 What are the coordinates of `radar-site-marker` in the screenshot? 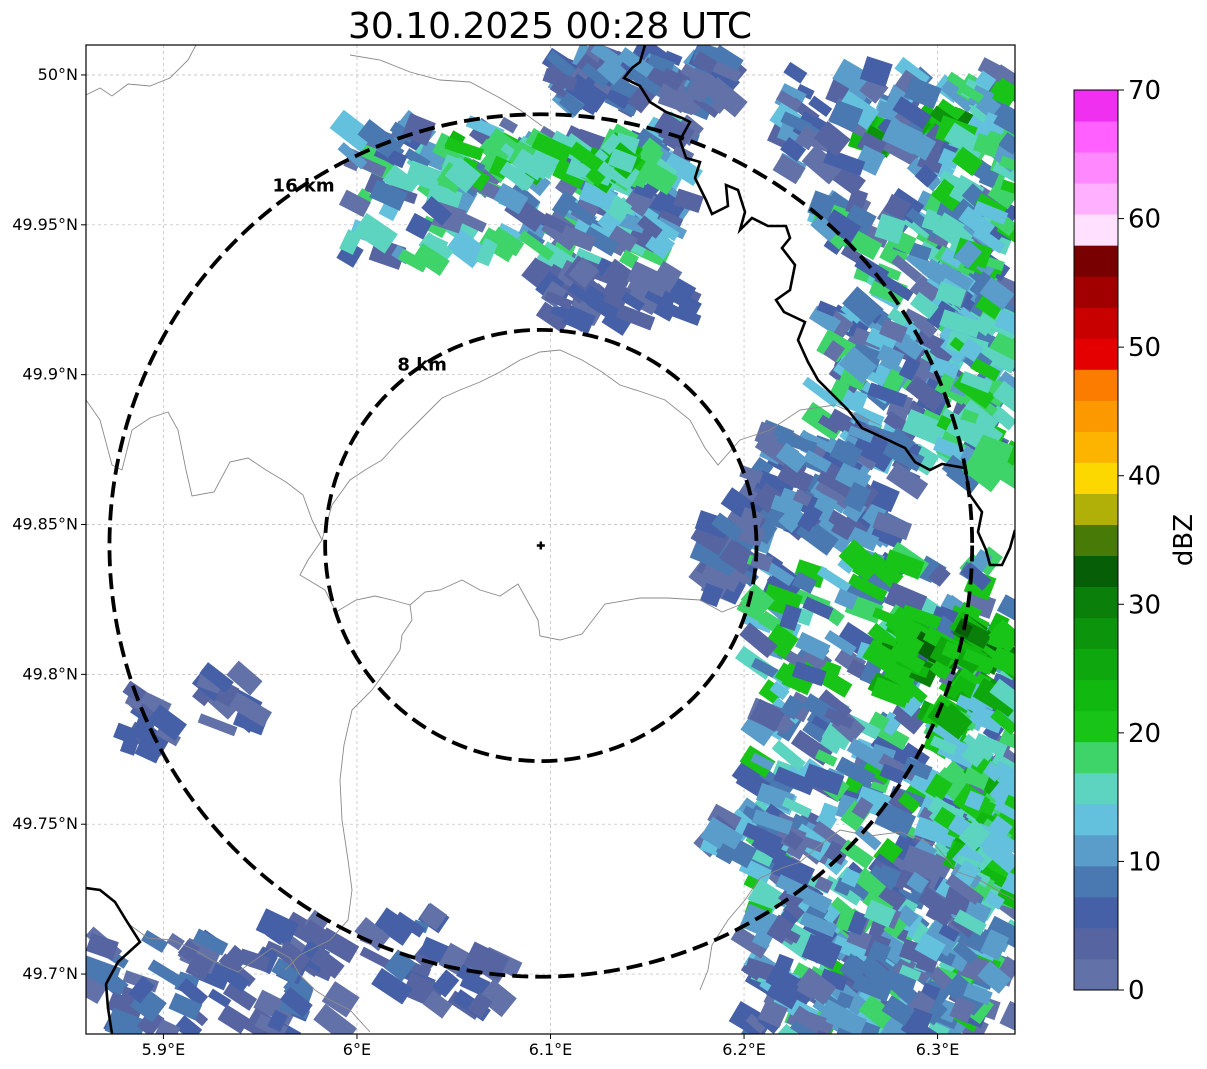 It's located at (540, 545).